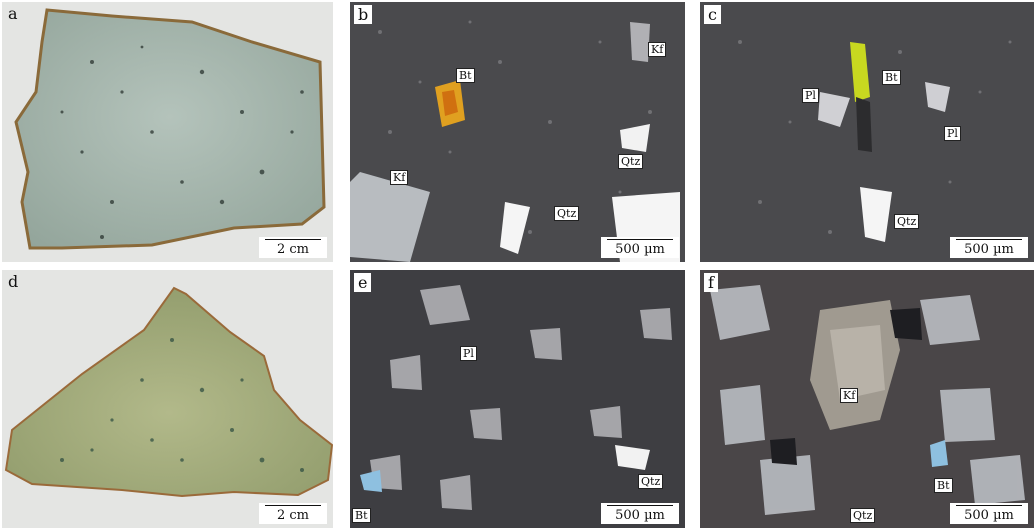  What do you see at coordinates (13, 13) in the screenshot?
I see `panel-label-a: a` at bounding box center [13, 13].